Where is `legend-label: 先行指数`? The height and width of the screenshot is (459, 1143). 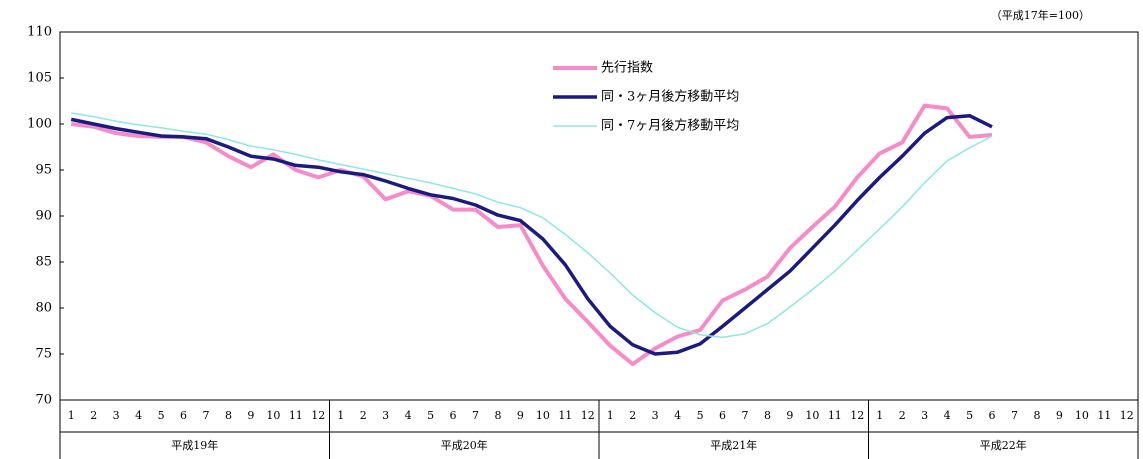
legend-label: 先行指数 is located at coordinates (627, 68).